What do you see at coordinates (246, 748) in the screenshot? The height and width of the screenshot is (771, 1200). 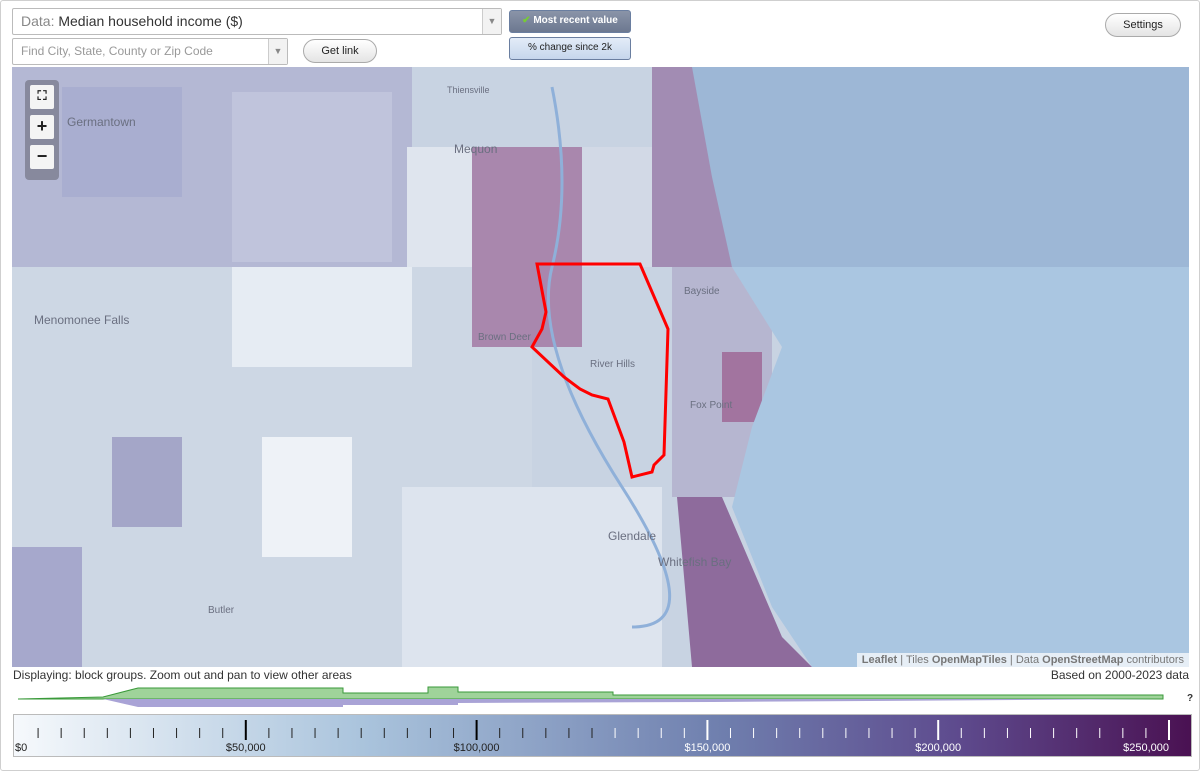 I see `legend-tick-label: $50,000` at bounding box center [246, 748].